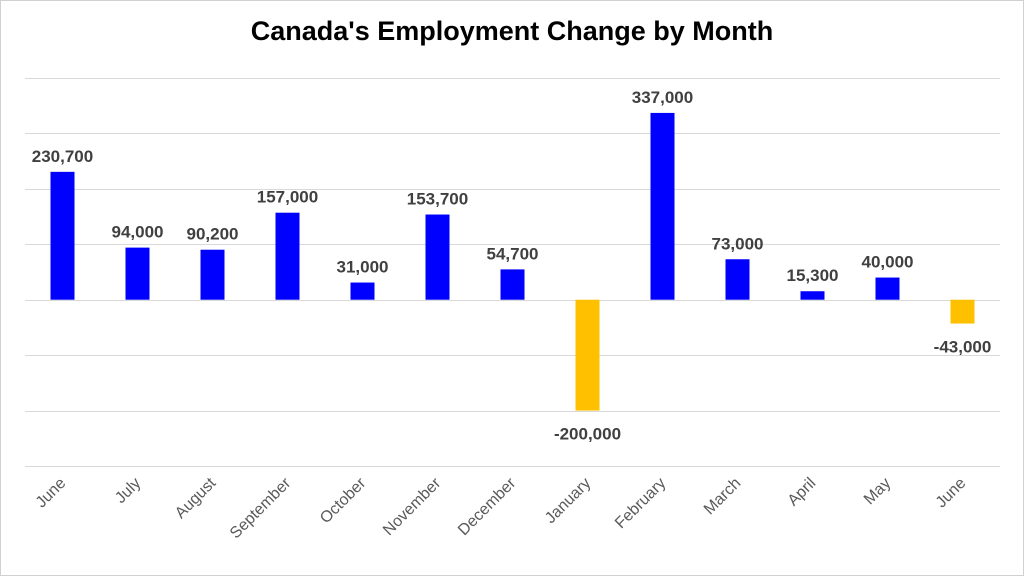  Describe the element at coordinates (196, 498) in the screenshot. I see `category-label-2: August` at that location.